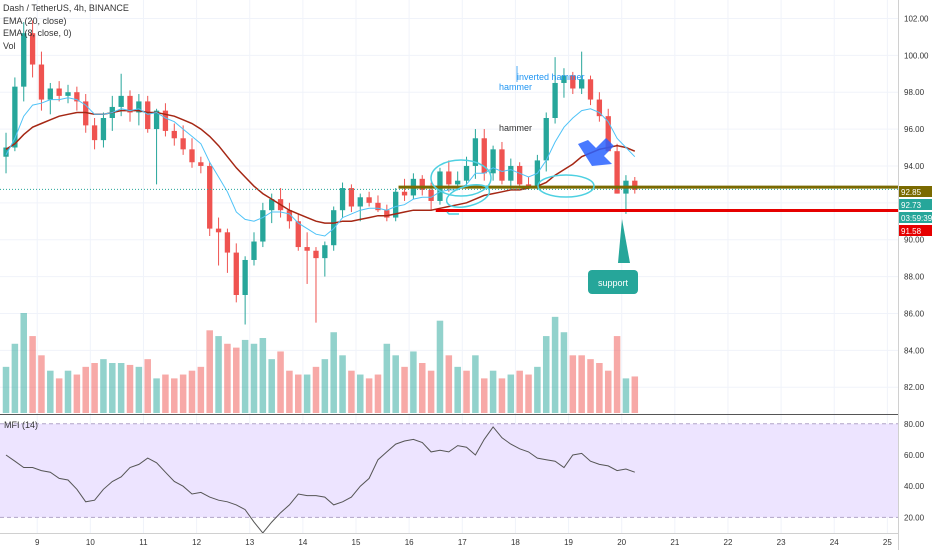  I want to click on time-tick-label: 21, so click(674, 542).